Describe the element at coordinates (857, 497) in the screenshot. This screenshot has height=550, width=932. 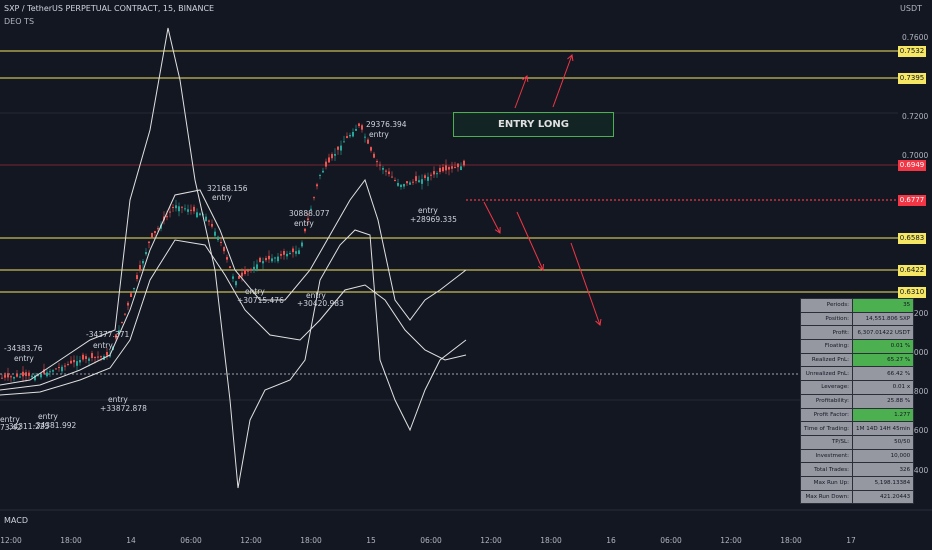
I see `stats-row: Max Run Down: 421.20443` at that location.